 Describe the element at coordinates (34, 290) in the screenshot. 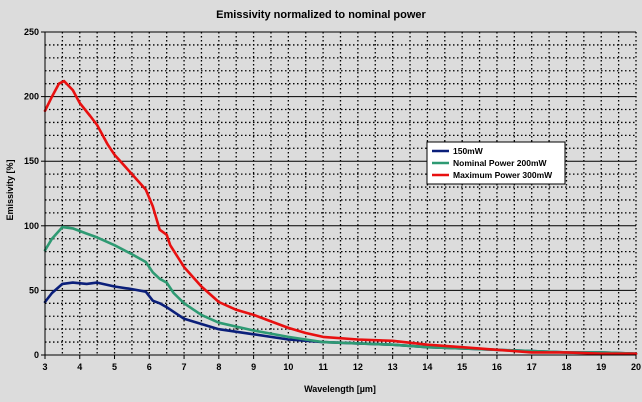

I see `y-tick-label: 50` at that location.